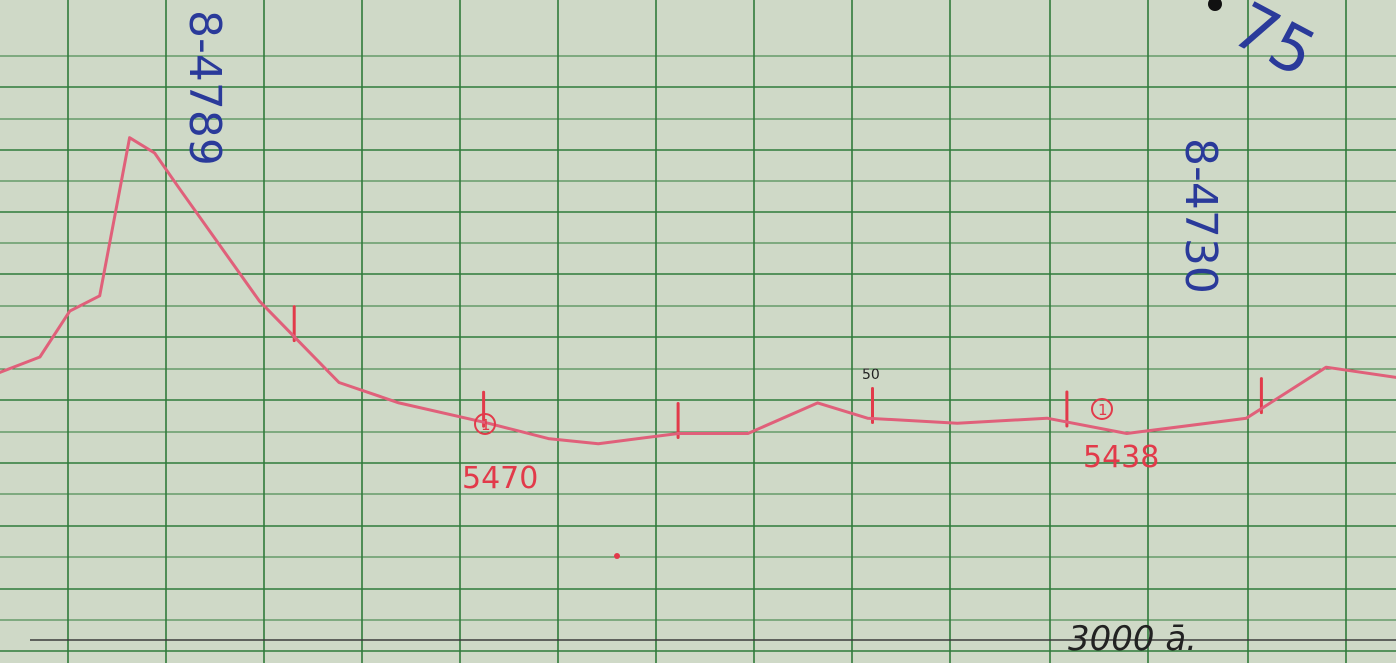 The width and height of the screenshot is (1396, 663). I want to click on marker-circle-left, so click(485, 424).